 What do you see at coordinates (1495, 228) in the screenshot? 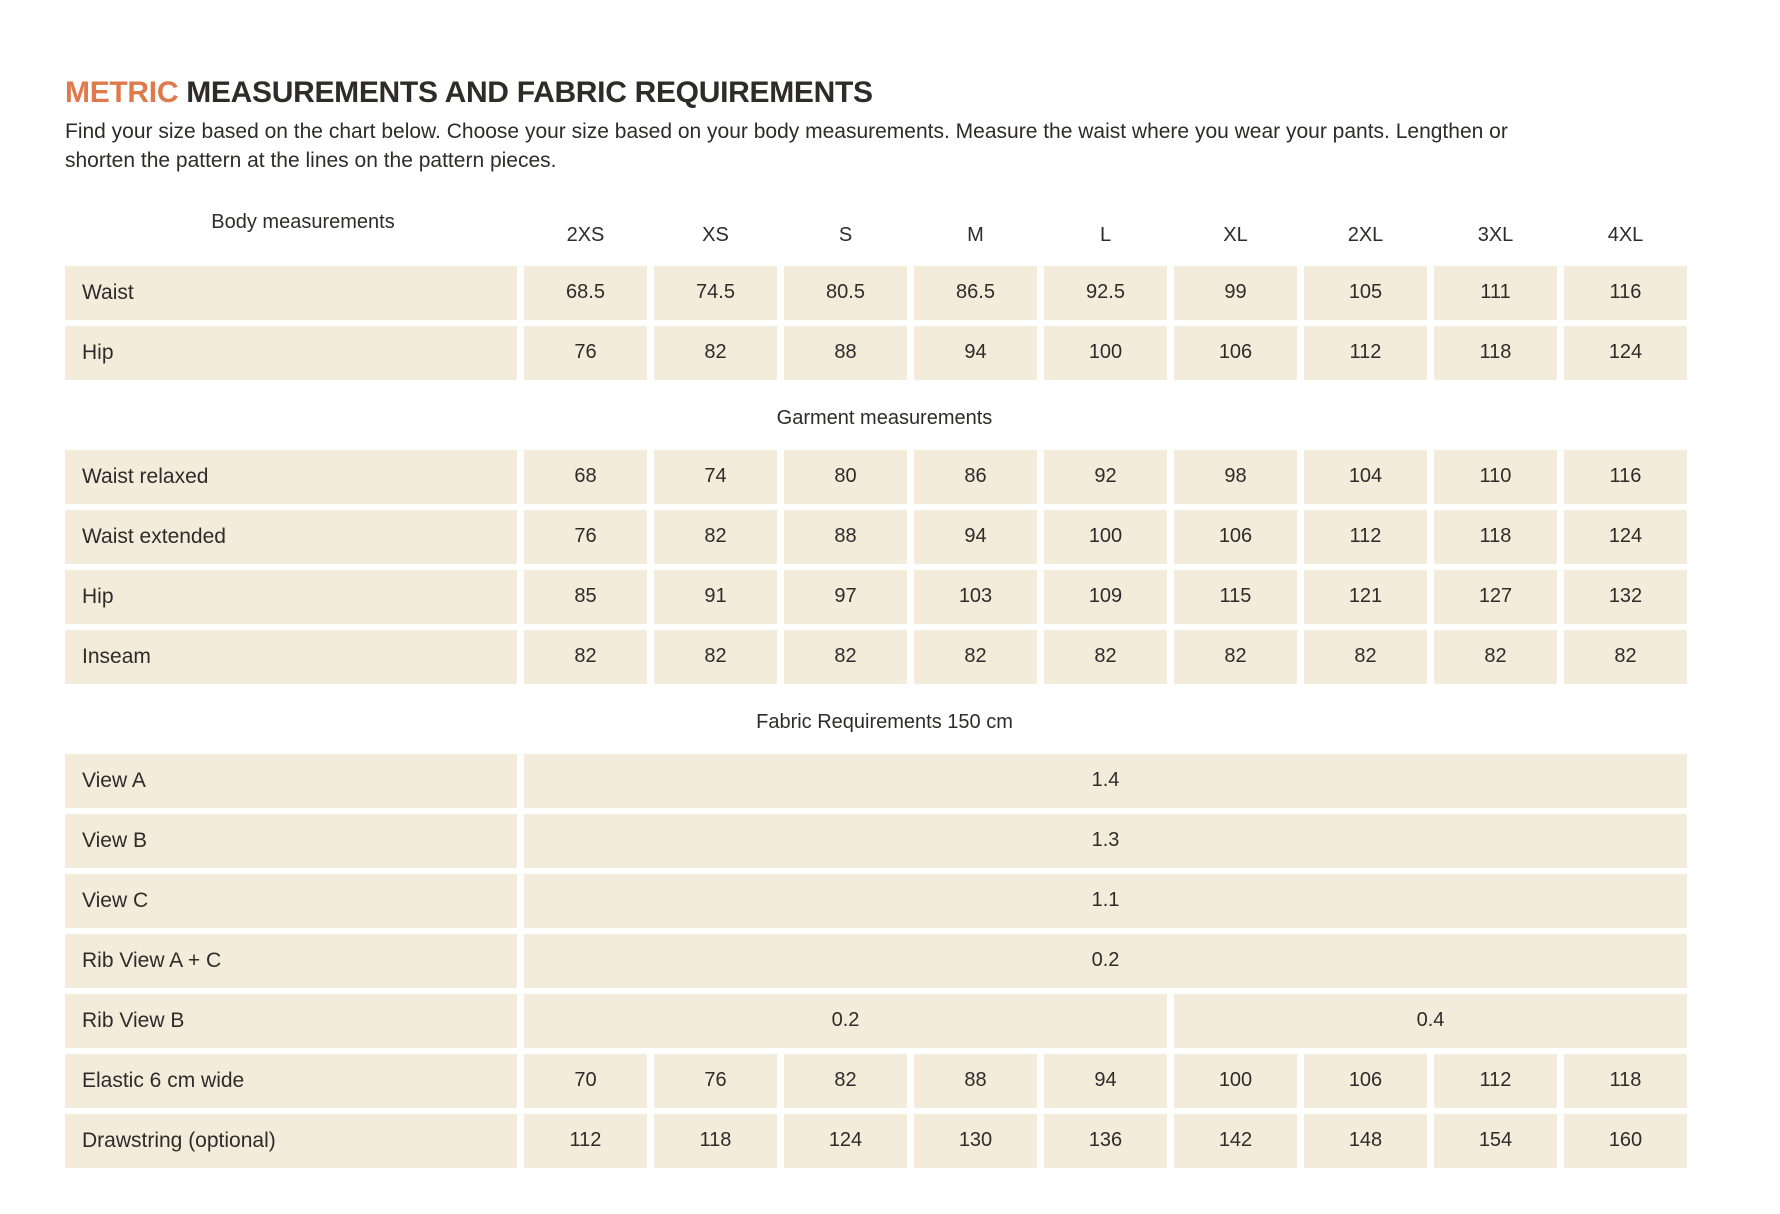
I see `size-column-header: 3XL` at bounding box center [1495, 228].